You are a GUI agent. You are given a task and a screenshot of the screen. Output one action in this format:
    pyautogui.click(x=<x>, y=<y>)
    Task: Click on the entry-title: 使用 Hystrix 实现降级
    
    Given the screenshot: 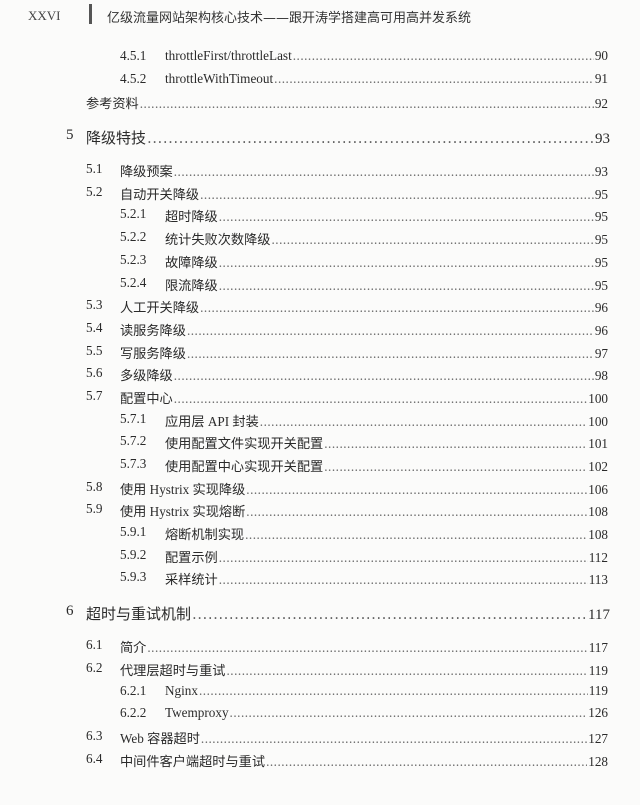 What is the action you would take?
    pyautogui.click(x=183, y=489)
    